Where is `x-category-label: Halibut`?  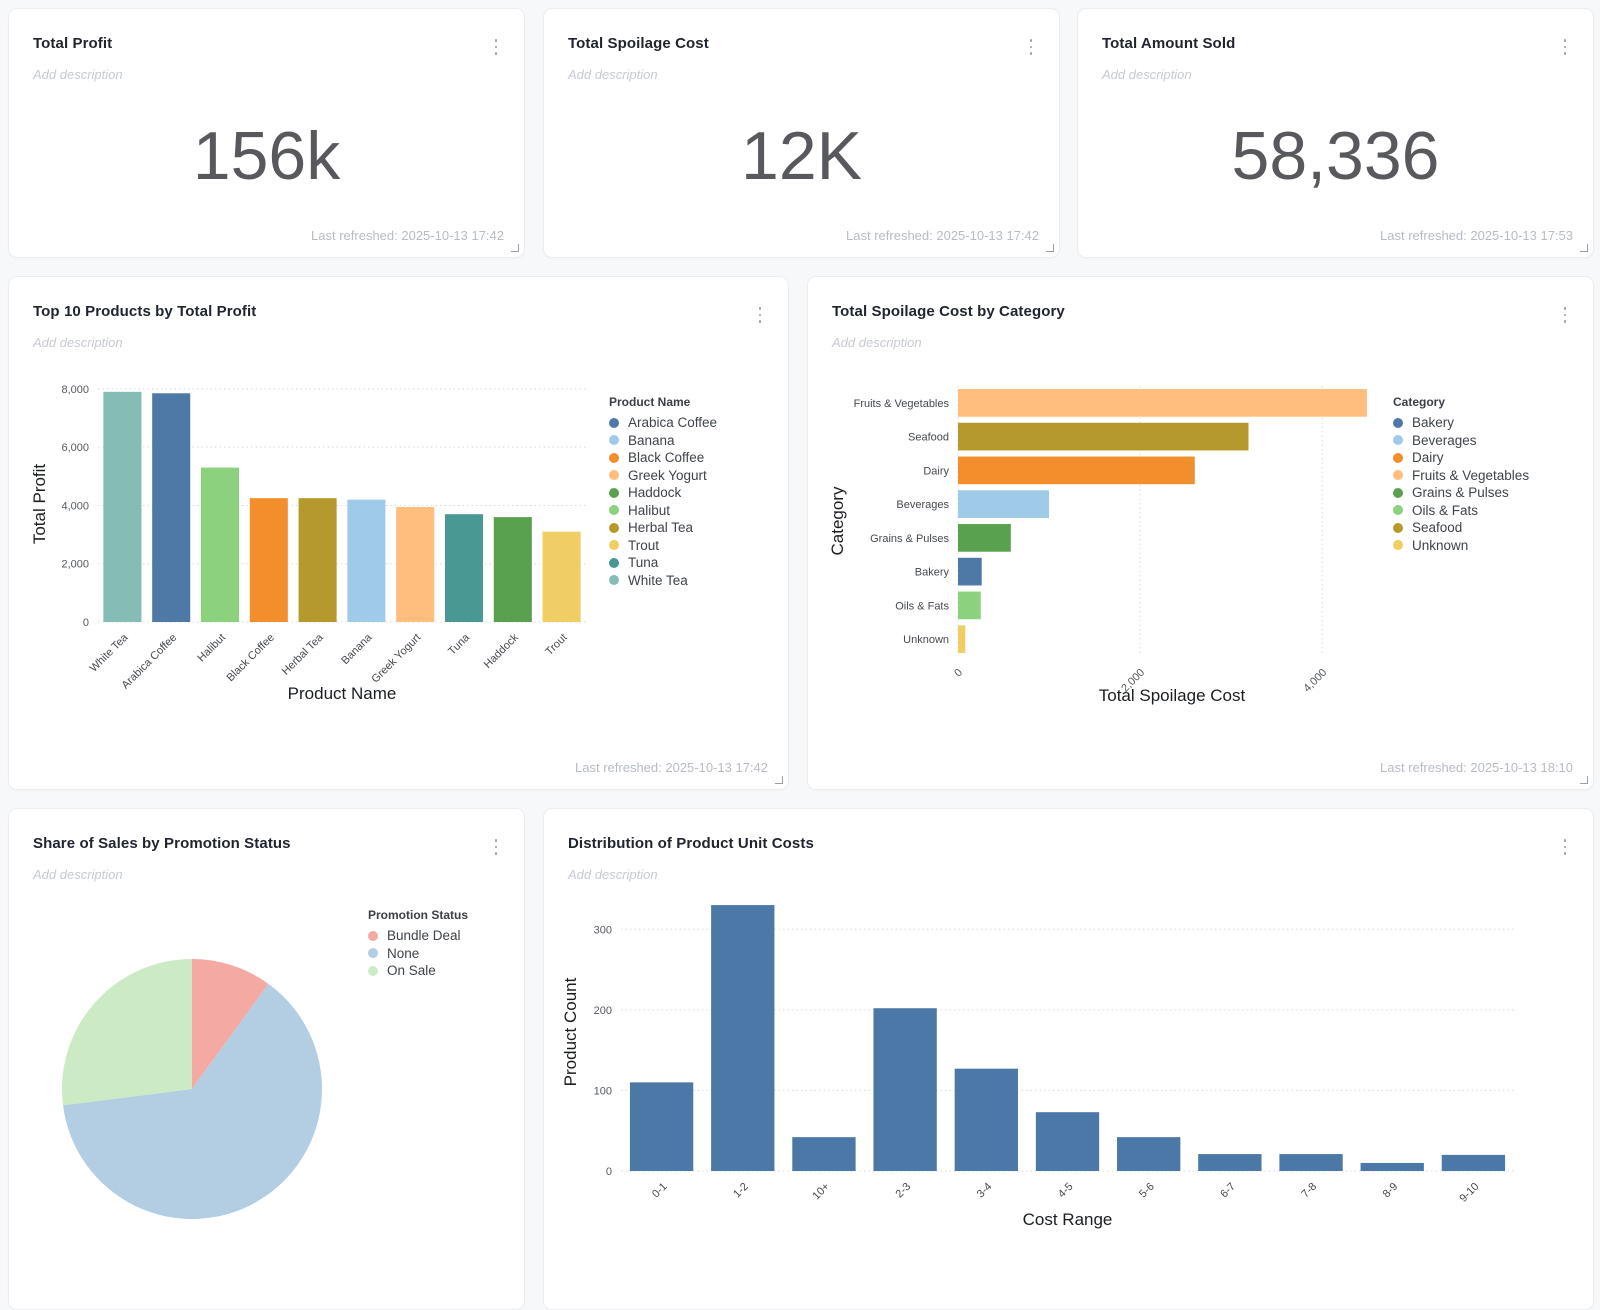
x-category-label: Halibut is located at coordinates (211, 648).